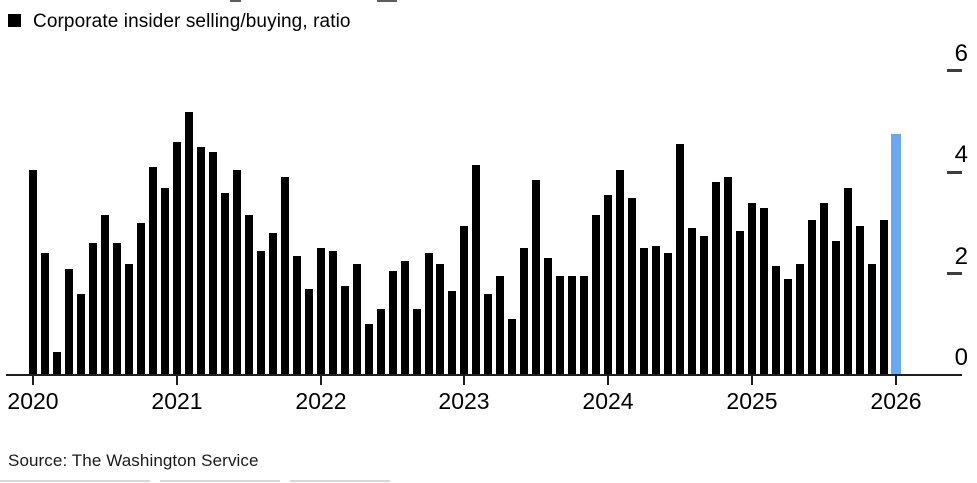  I want to click on legend: Corporate insider selling/buying, ratio, so click(179, 22).